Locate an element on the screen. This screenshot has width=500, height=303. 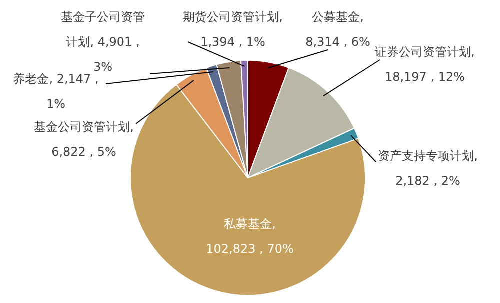
slice-label: 公募基金, 8,314 , 6% is located at coordinates (338, 30).